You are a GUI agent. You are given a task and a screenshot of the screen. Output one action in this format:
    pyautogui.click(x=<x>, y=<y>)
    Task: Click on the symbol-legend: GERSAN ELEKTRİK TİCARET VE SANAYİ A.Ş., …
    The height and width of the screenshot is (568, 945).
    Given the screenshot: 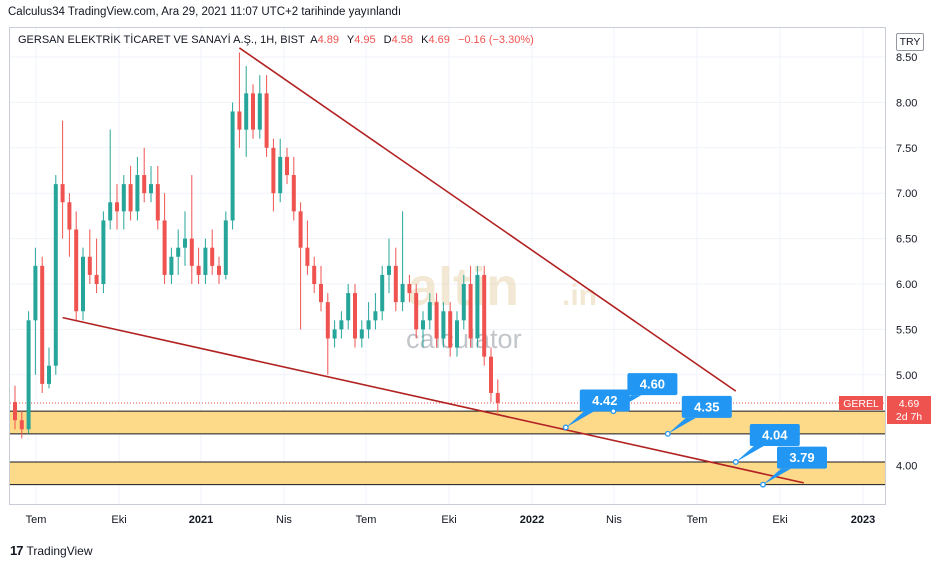 What is the action you would take?
    pyautogui.click(x=278, y=40)
    